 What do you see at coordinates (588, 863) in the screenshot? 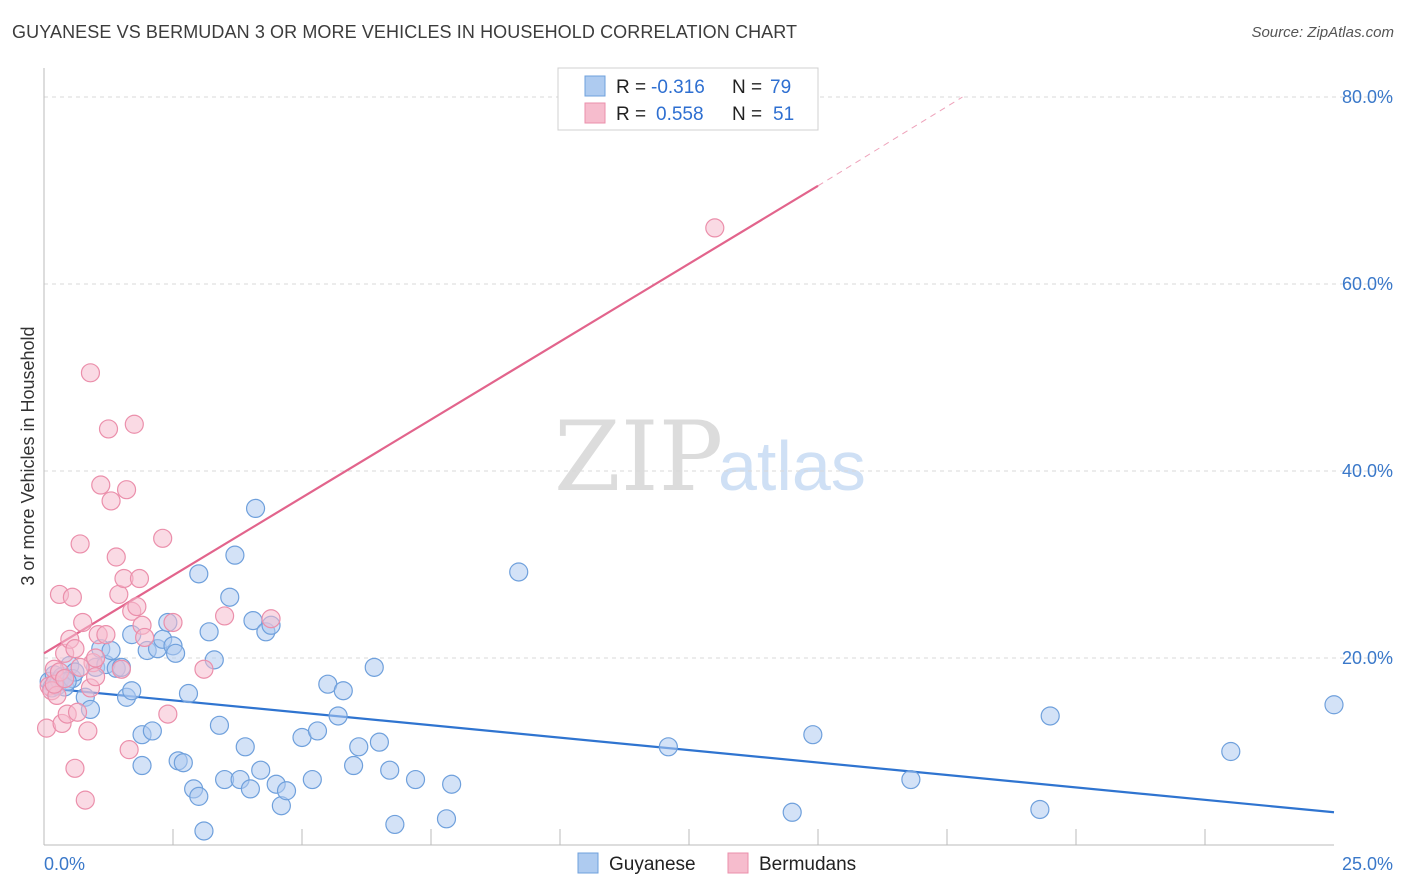
I see `series-legend-swatch-guyanese` at bounding box center [588, 863].